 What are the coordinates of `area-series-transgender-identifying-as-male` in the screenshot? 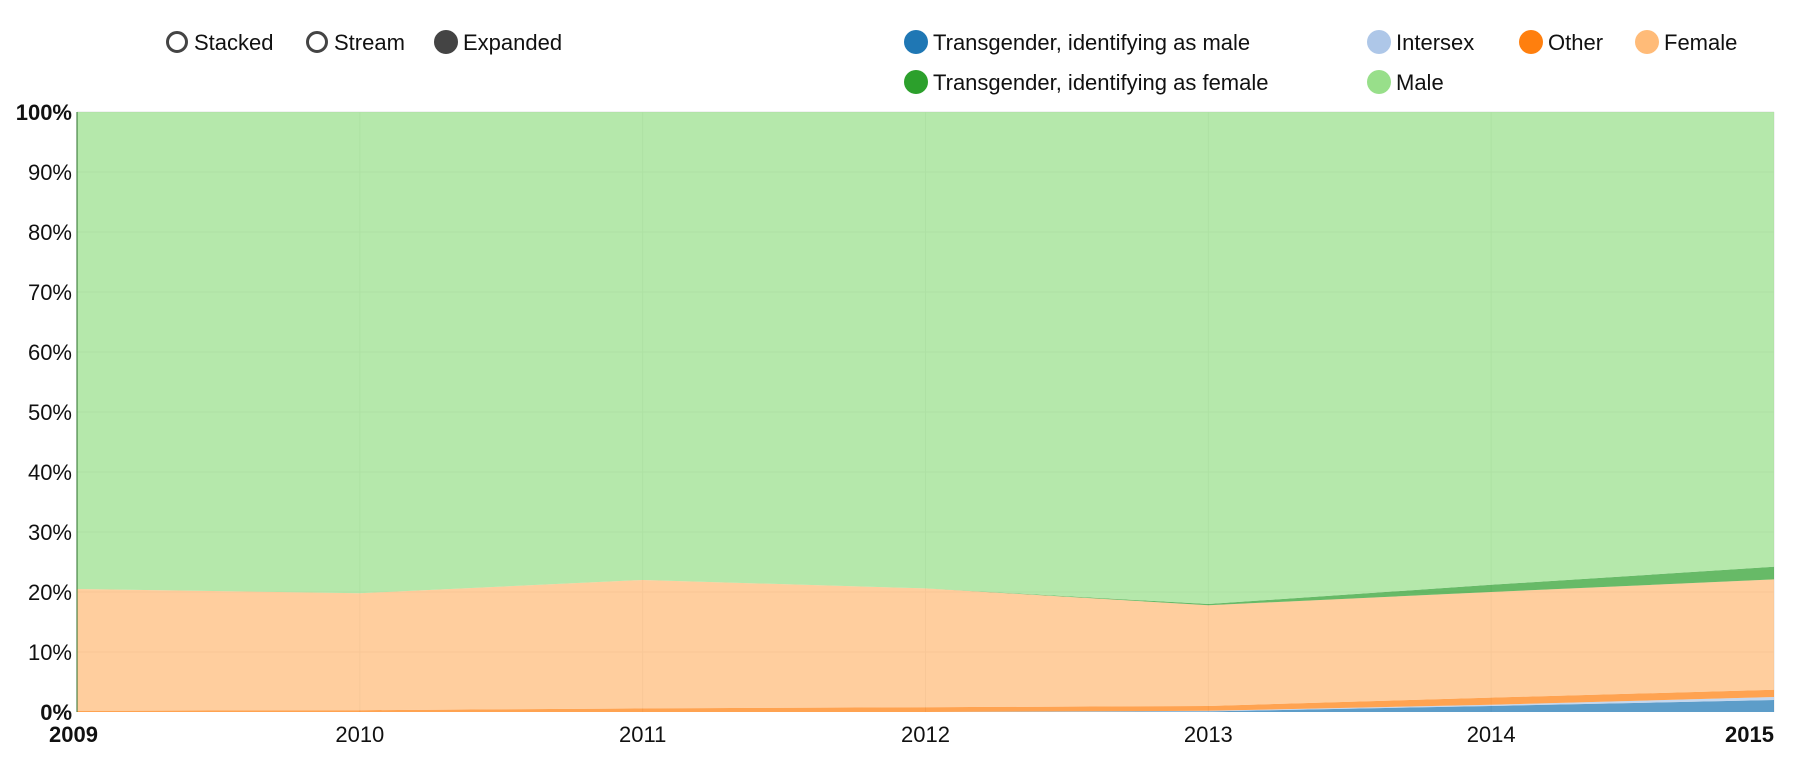 It's located at (925, 706).